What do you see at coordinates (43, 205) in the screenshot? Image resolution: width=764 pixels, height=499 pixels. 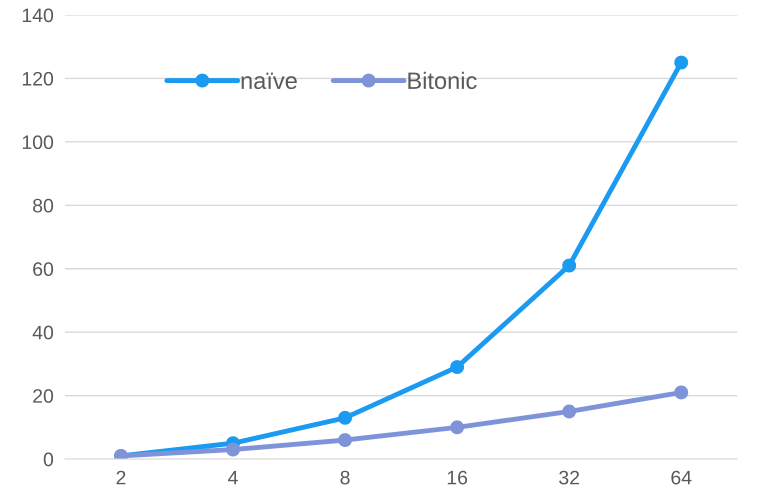 I see `y-tick-label: 80` at bounding box center [43, 205].